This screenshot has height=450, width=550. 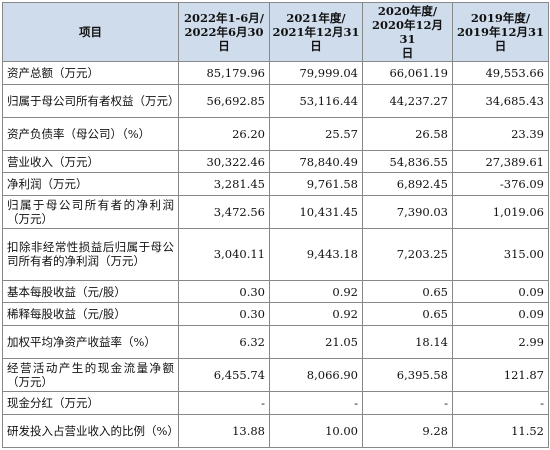 I want to click on table-cell: 8,066.90, so click(x=316, y=375).